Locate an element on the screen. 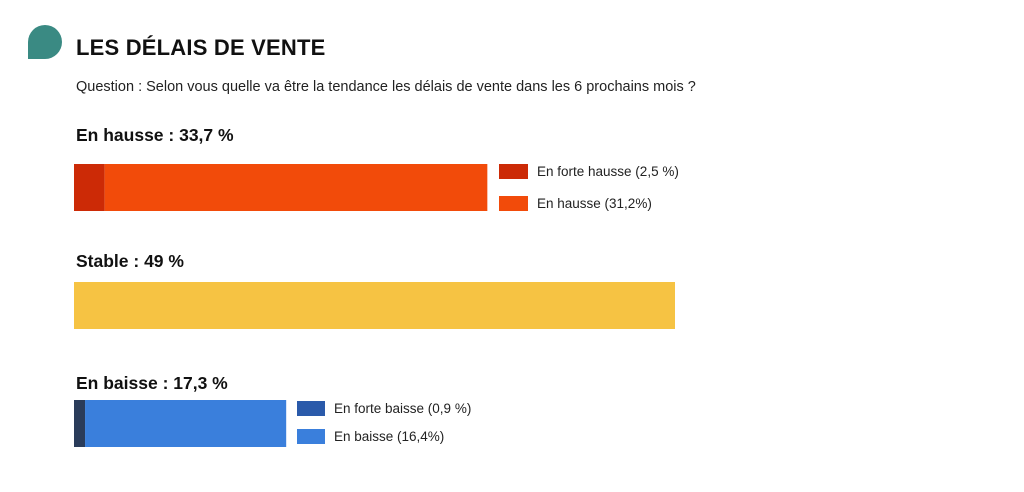 Image resolution: width=1024 pixels, height=492 pixels. legend-label-1: En hausse (31,2%) is located at coordinates (594, 203).